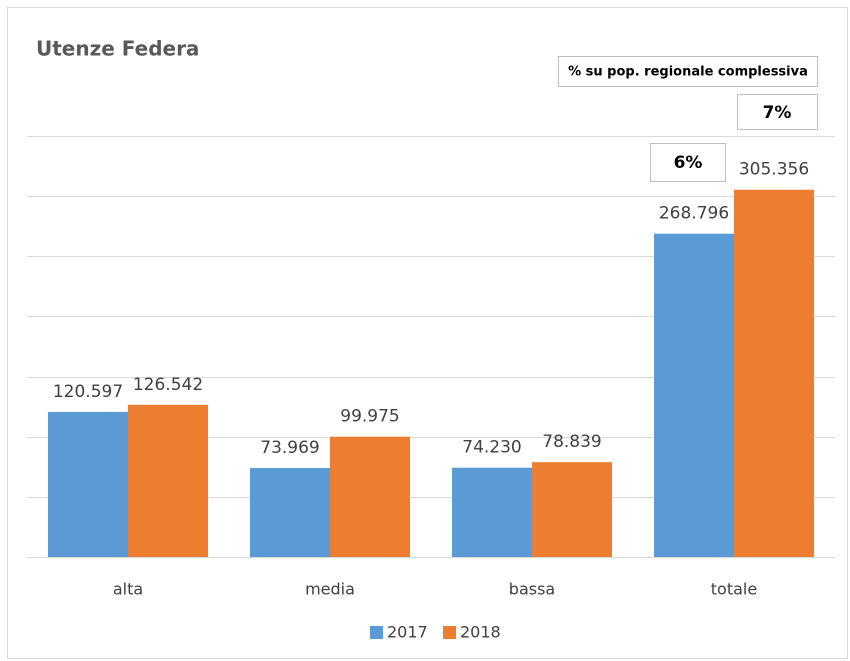 Image resolution: width=850 pixels, height=661 pixels. I want to click on annotation: 7%, so click(777, 113).